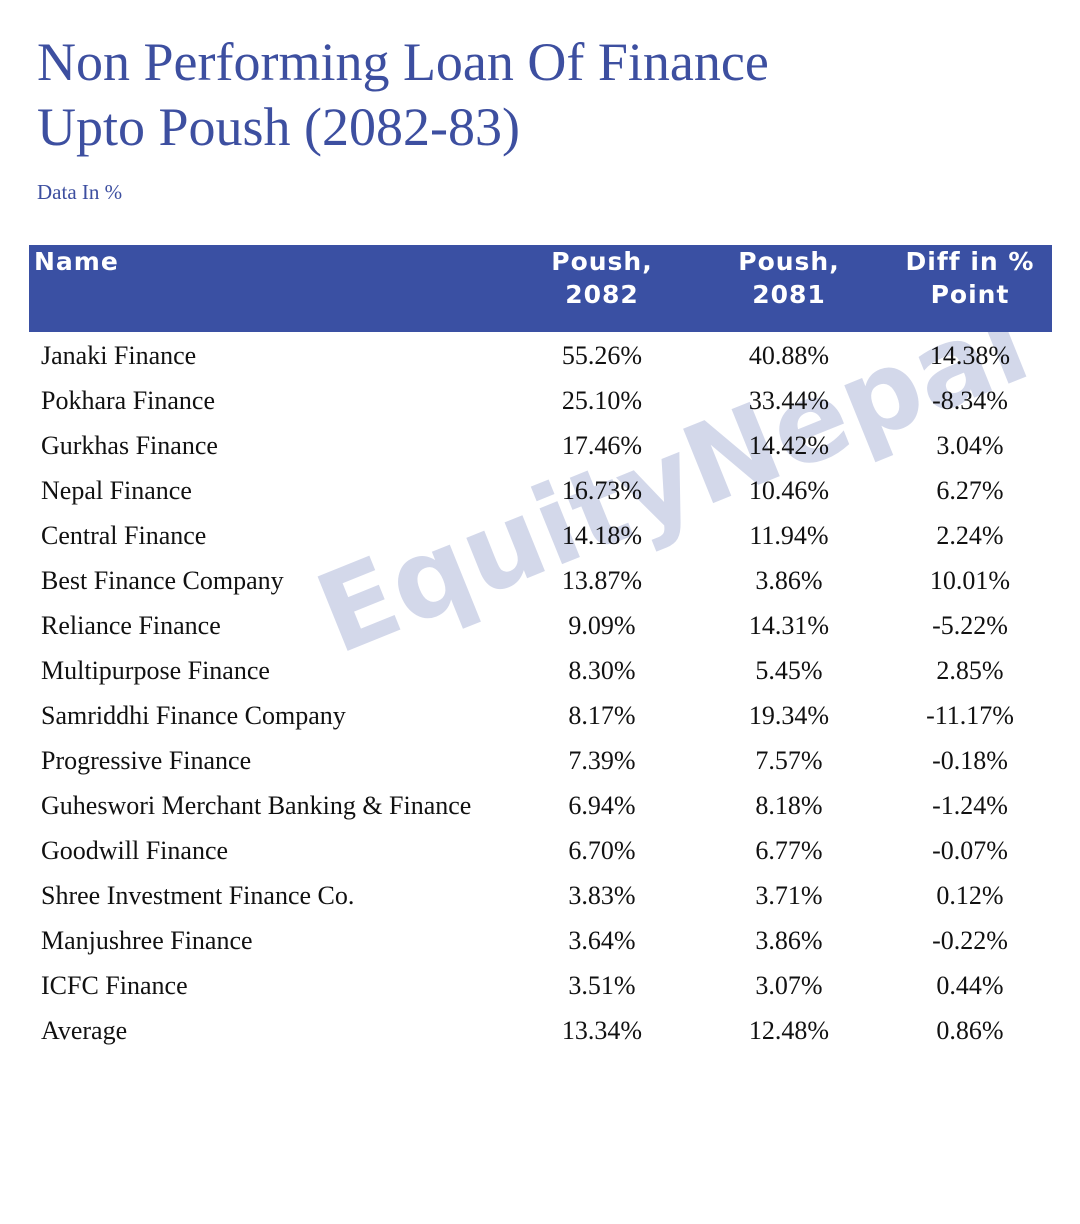 This screenshot has width=1080, height=1224. I want to click on cell-value: 3.64%, so click(602, 940).